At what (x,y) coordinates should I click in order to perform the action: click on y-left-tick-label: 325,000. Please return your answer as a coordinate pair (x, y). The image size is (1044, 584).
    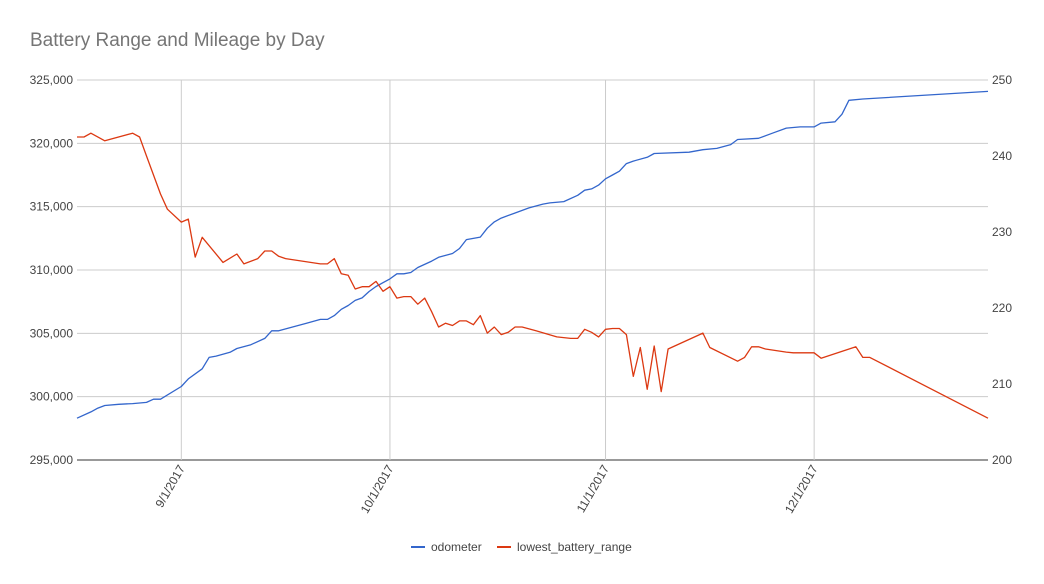
    Looking at the image, I should click on (52, 80).